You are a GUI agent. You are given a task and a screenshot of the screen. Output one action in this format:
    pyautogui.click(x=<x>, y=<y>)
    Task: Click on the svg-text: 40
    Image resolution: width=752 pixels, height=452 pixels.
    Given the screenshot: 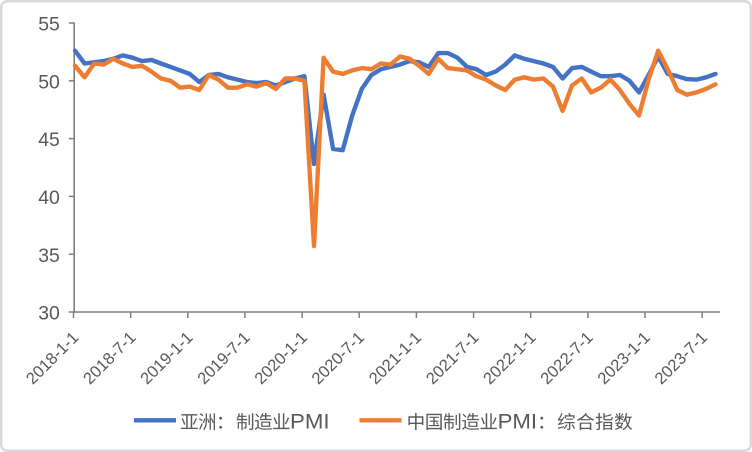 What is the action you would take?
    pyautogui.click(x=49, y=198)
    